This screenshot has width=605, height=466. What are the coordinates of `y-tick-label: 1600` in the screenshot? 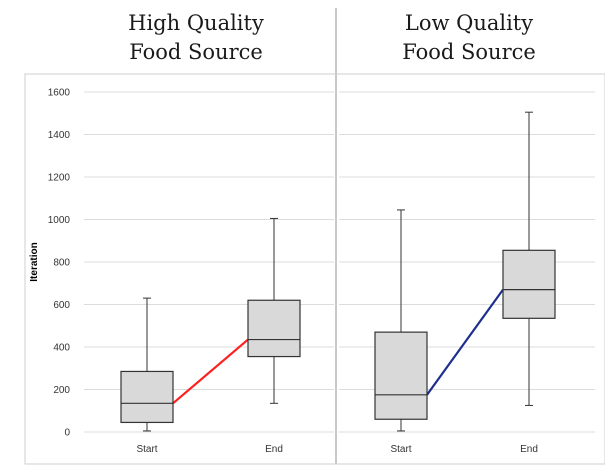 It's located at (59, 93).